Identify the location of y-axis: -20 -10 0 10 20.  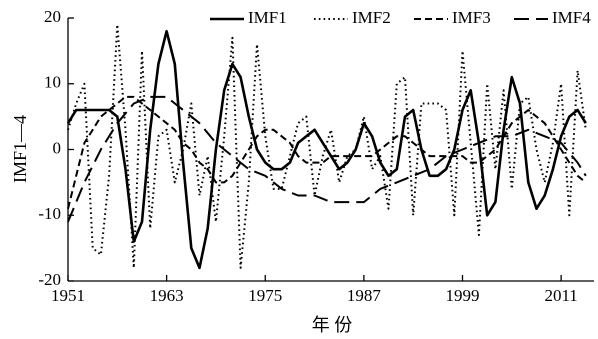
(56, 148).